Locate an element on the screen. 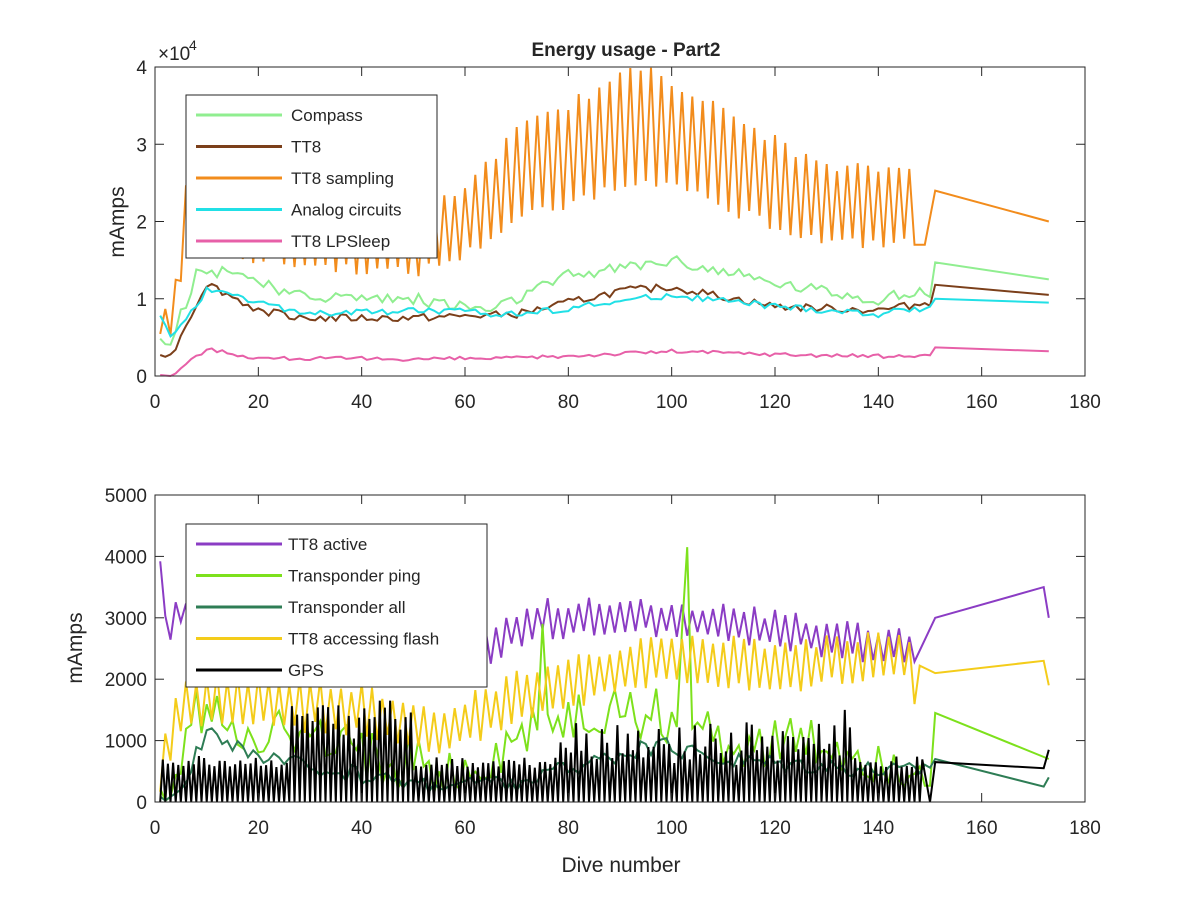  legend-label-sampling: TT8 sampling is located at coordinates (342, 178).